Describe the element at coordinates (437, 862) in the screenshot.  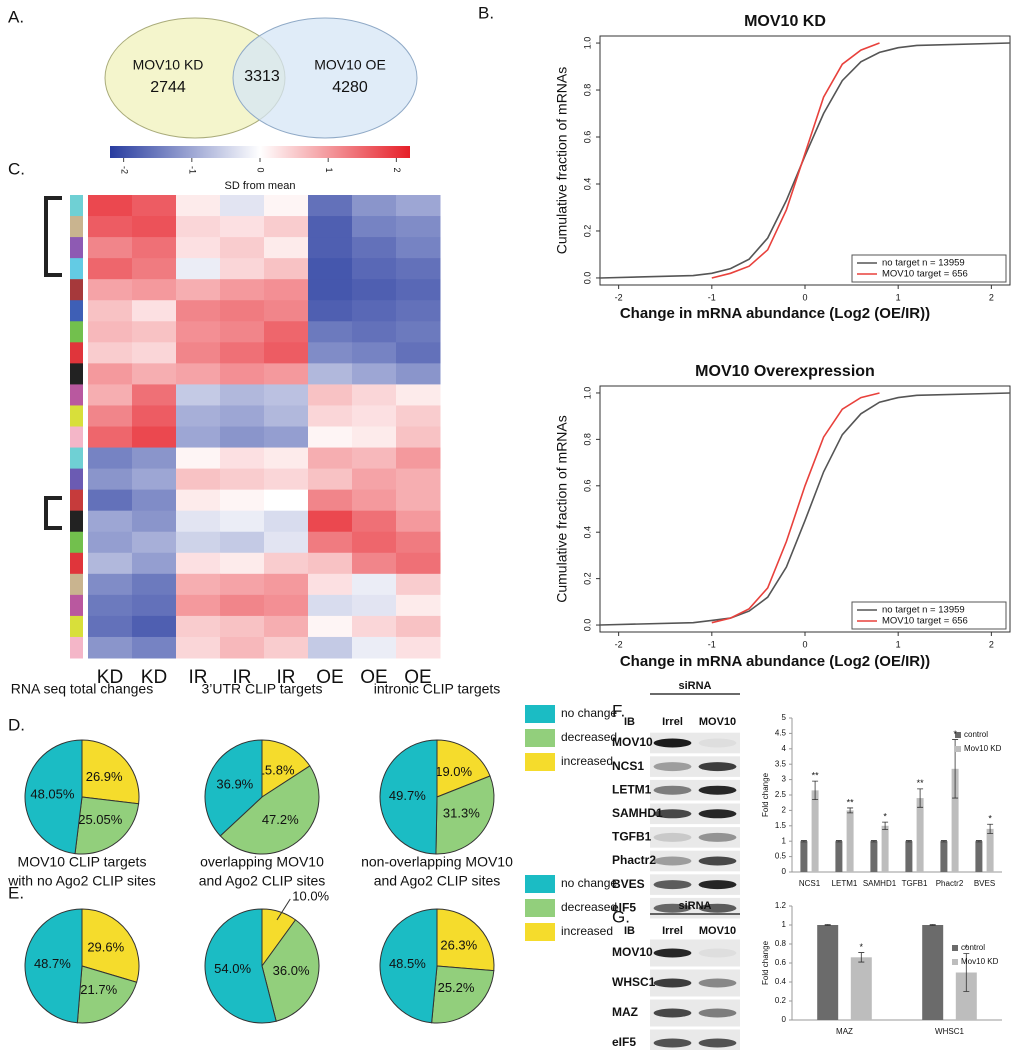
I see `pie-title: non-overlapping MOV10` at that location.